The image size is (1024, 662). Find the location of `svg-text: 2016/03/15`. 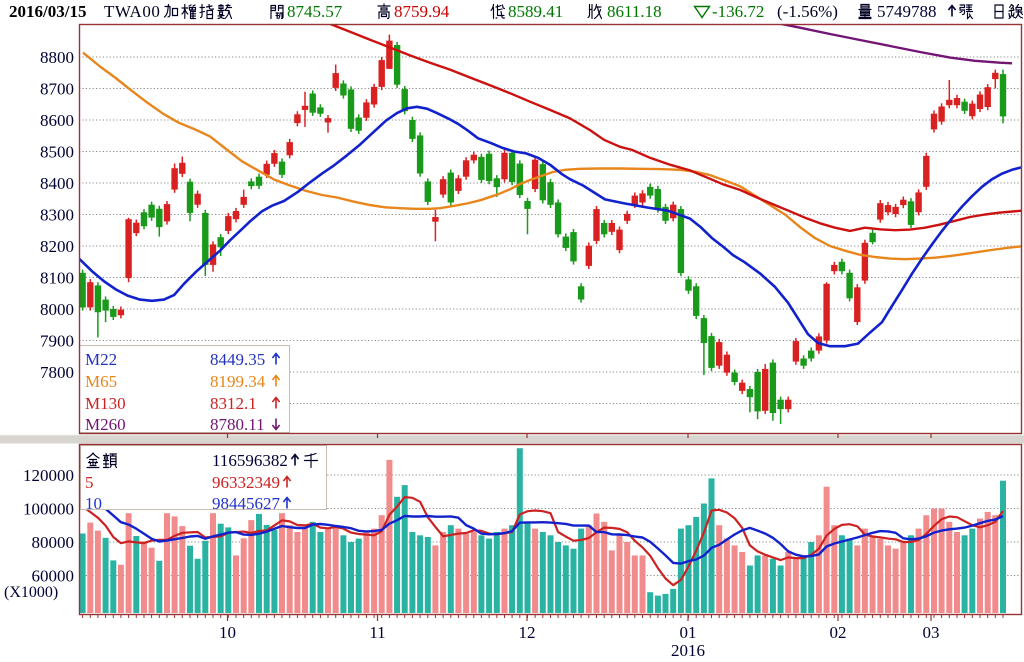

svg-text: 2016/03/15 is located at coordinates (47, 11).